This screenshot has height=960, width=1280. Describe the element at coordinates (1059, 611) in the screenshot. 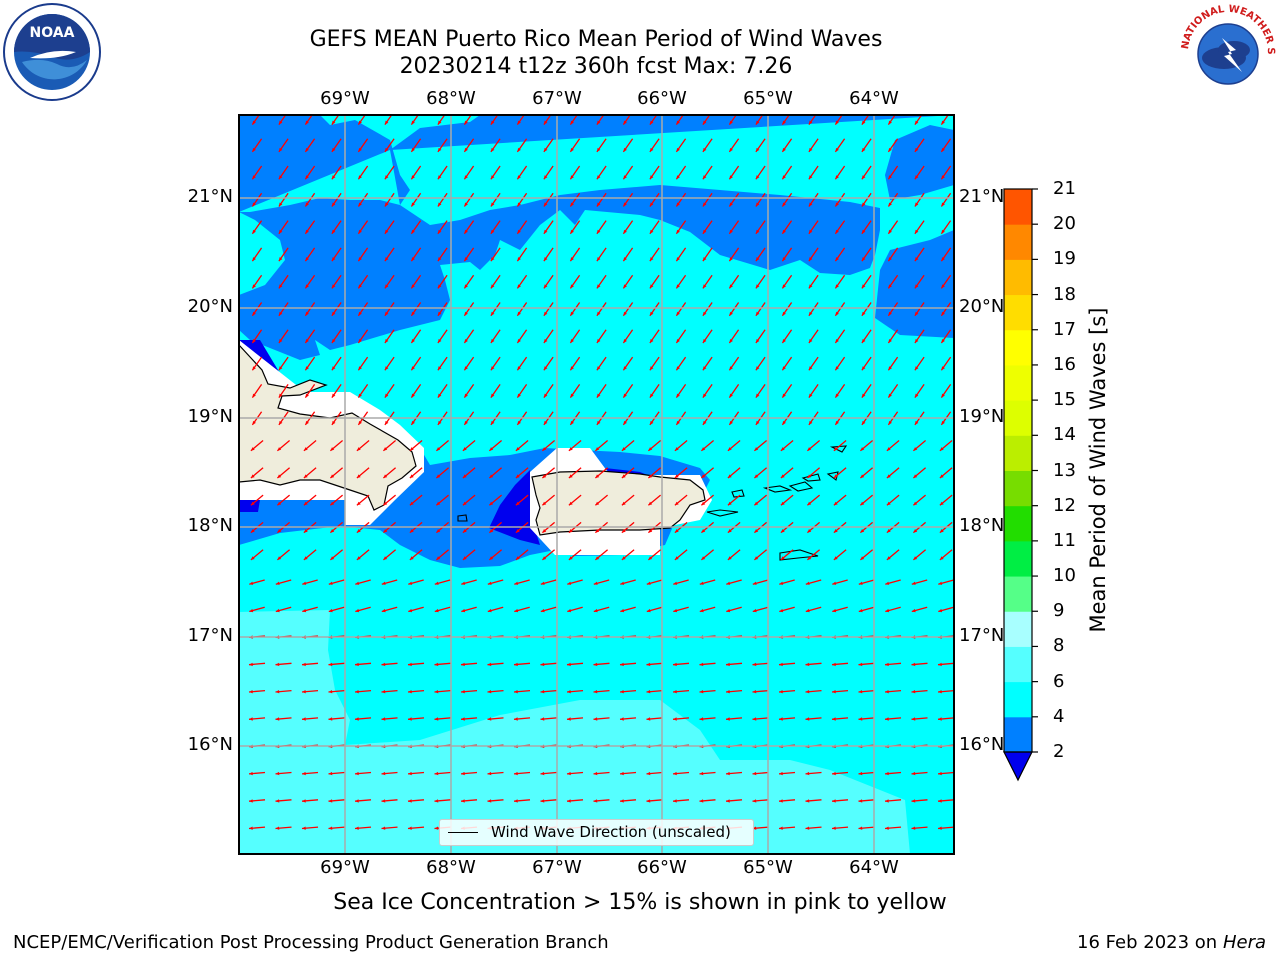

I see `colorbar-tick-label: 9` at that location.